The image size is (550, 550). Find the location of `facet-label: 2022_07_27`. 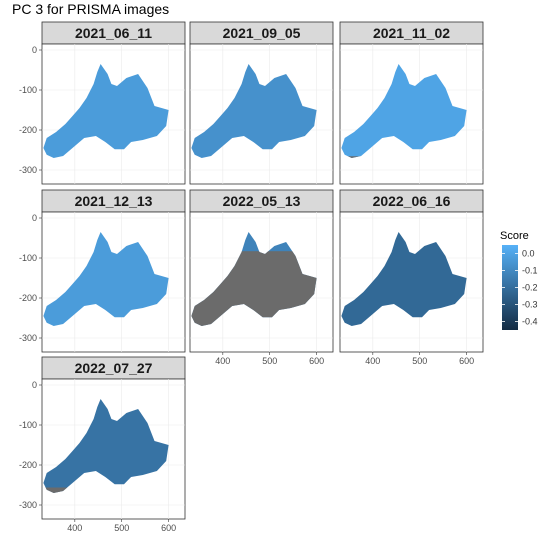

facet-label: 2022_07_27 is located at coordinates (114, 368).